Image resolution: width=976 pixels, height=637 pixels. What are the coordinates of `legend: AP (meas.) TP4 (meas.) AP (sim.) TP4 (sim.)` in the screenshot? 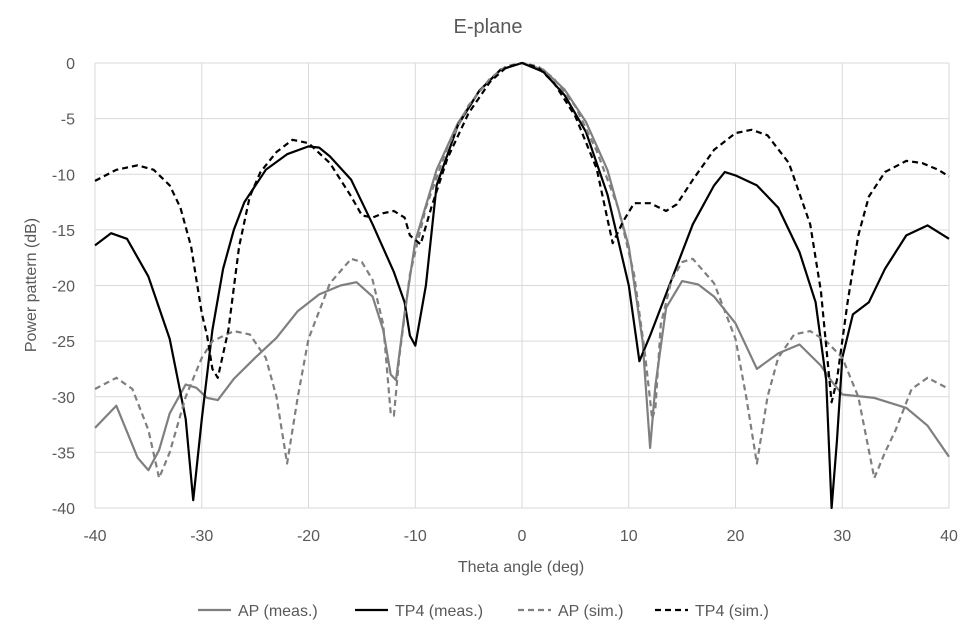 It's located at (483, 611).